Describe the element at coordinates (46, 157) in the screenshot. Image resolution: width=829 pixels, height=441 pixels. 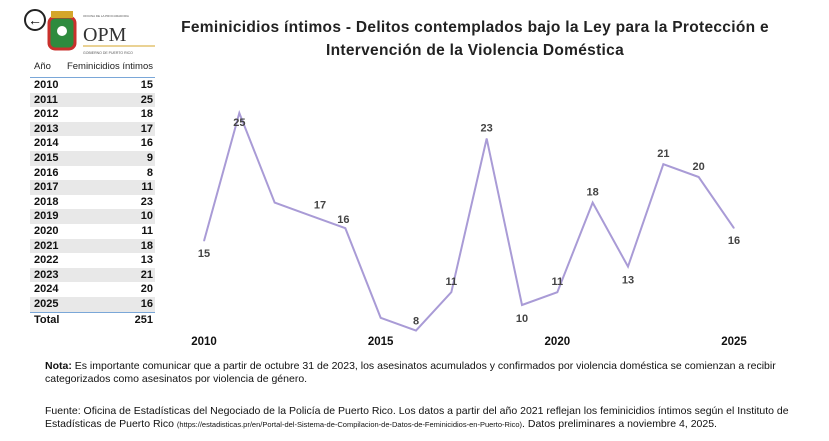
I see `row-year: 2015` at that location.